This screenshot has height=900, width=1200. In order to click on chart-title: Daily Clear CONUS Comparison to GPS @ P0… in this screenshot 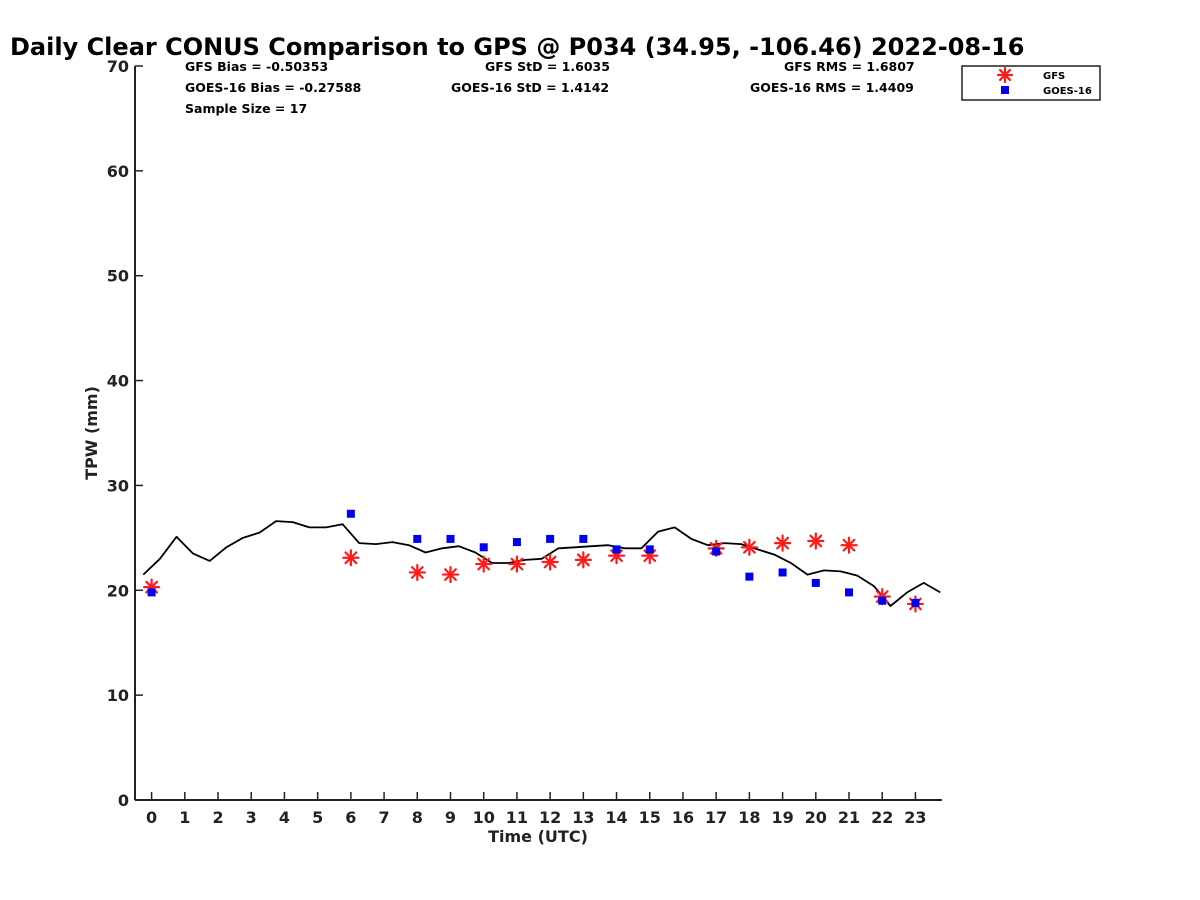, I will do `click(517, 47)`.